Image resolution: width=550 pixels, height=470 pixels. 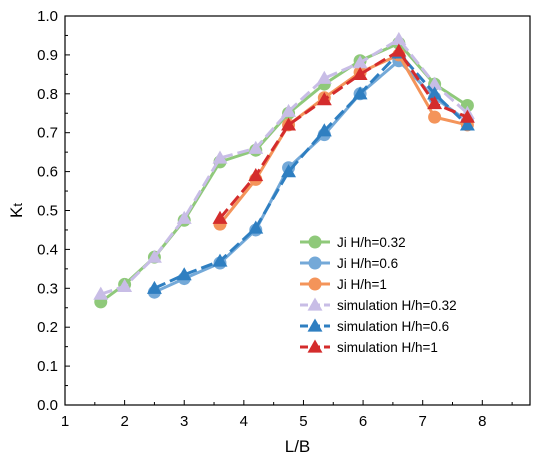 I want to click on legend-label: simulation H/h=1, so click(x=387, y=347).